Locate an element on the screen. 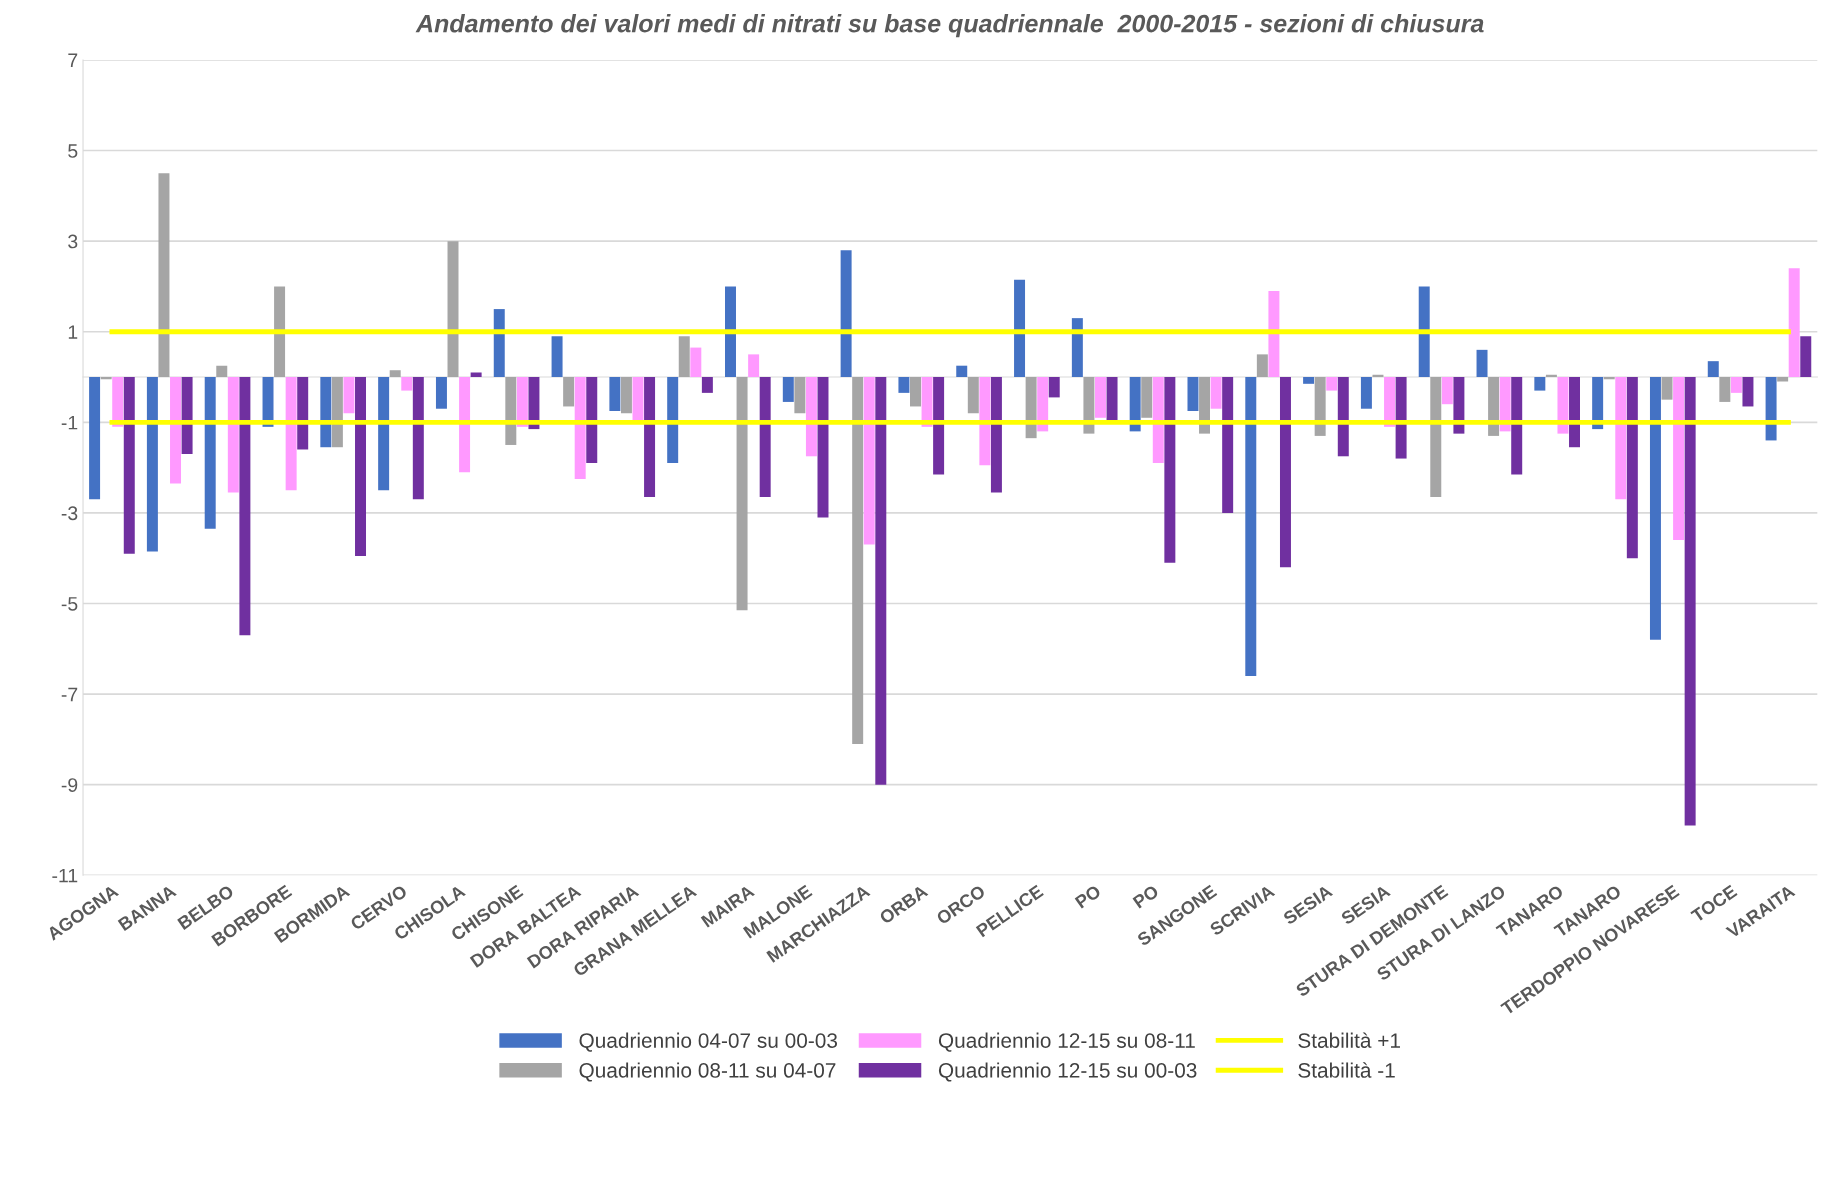 The image size is (1845, 1199). legend-label: Stabilità -1 is located at coordinates (1346, 1070).